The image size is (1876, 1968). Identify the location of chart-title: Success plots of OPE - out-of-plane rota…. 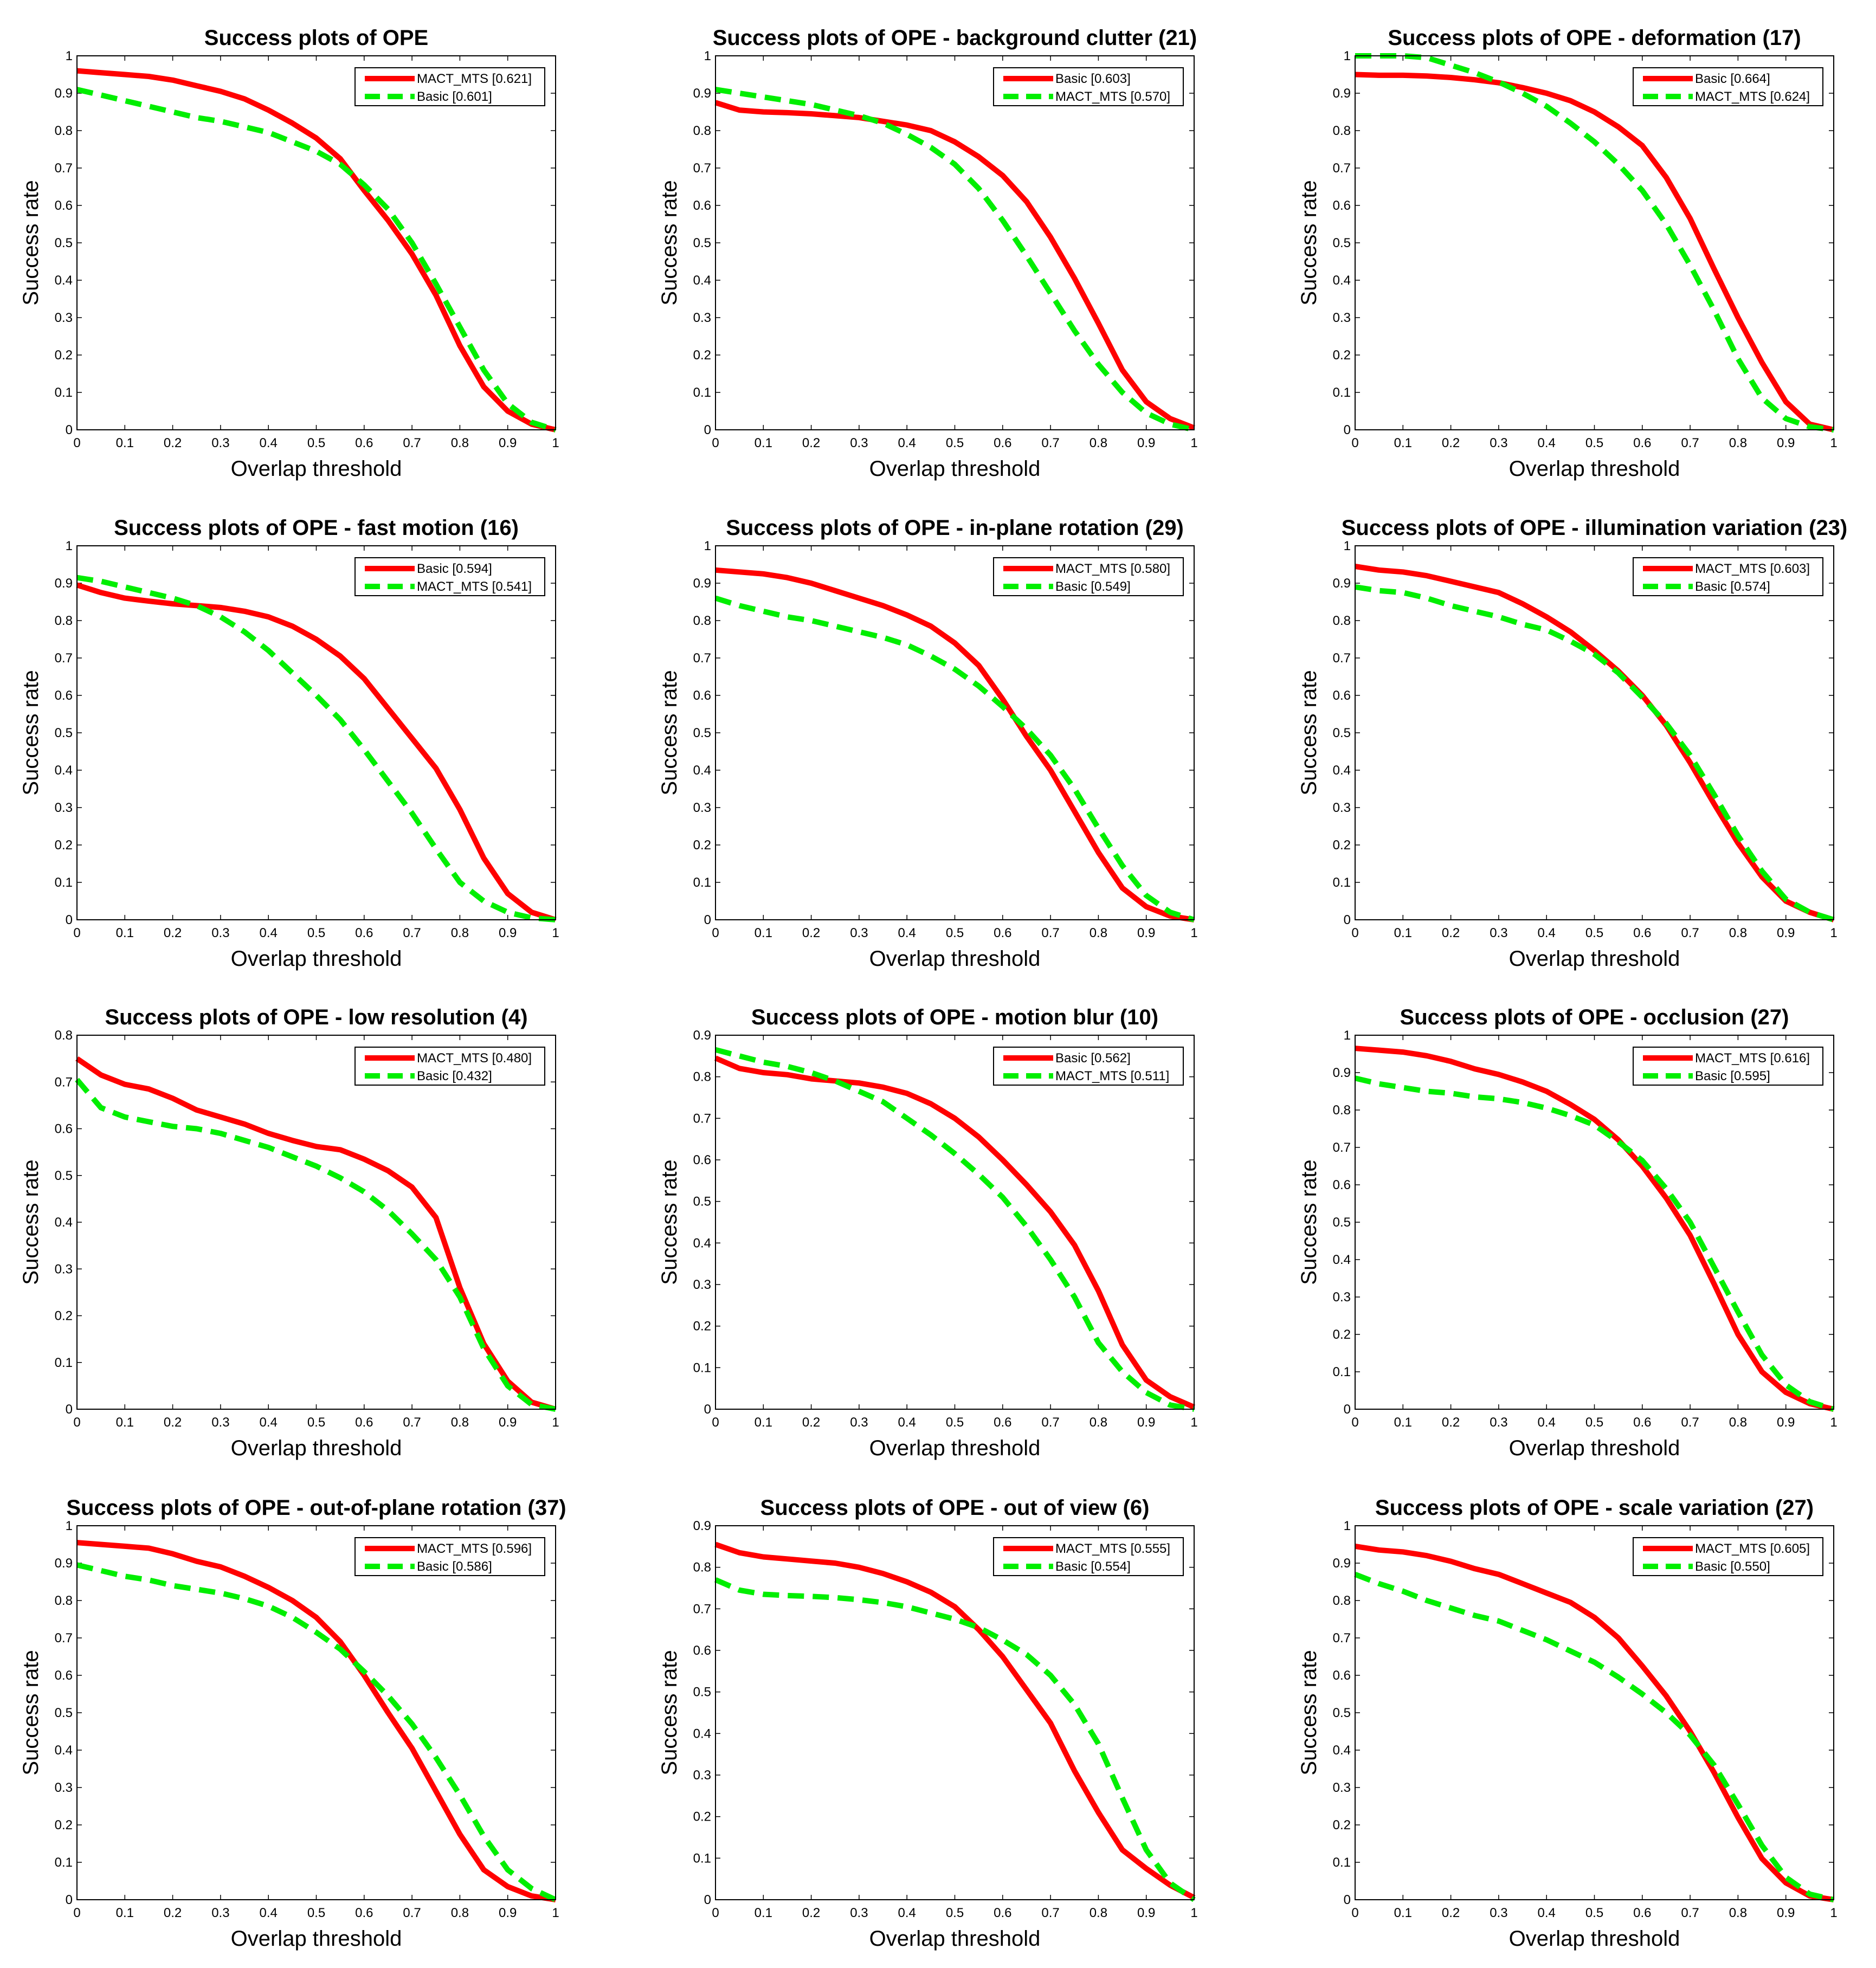
(316, 1508).